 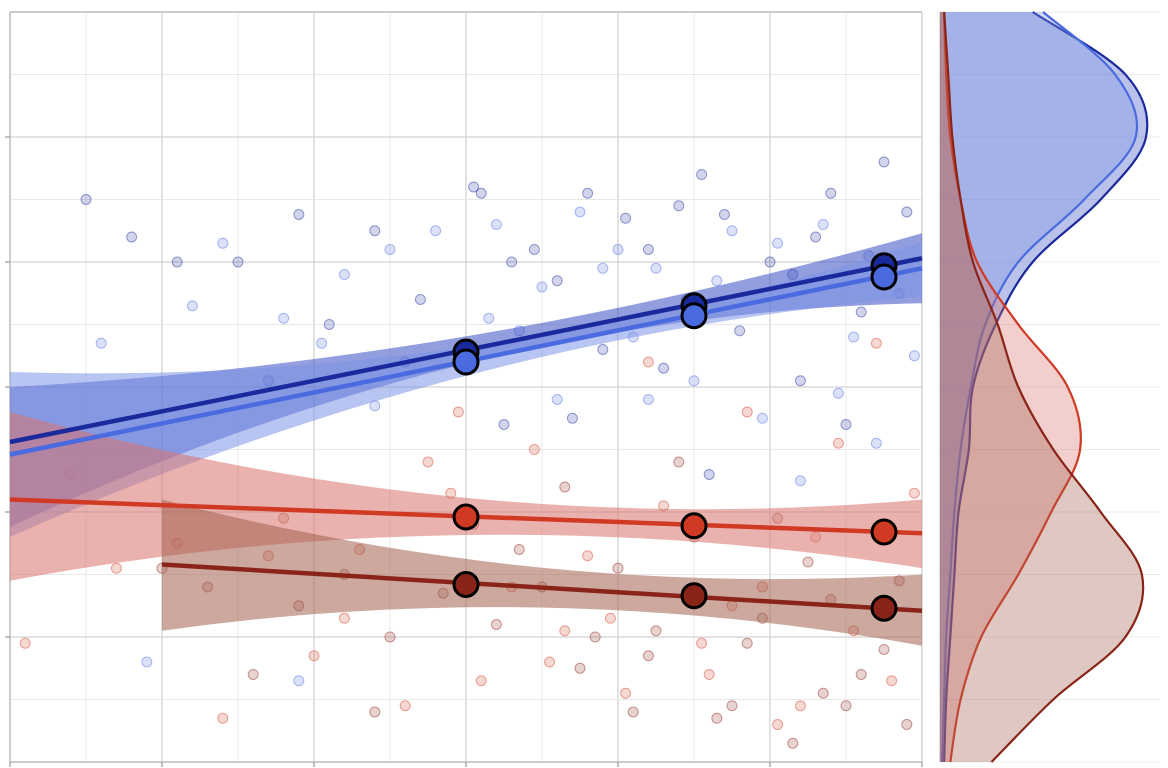 I want to click on confidence-band-group-dark-red, so click(x=542, y=572).